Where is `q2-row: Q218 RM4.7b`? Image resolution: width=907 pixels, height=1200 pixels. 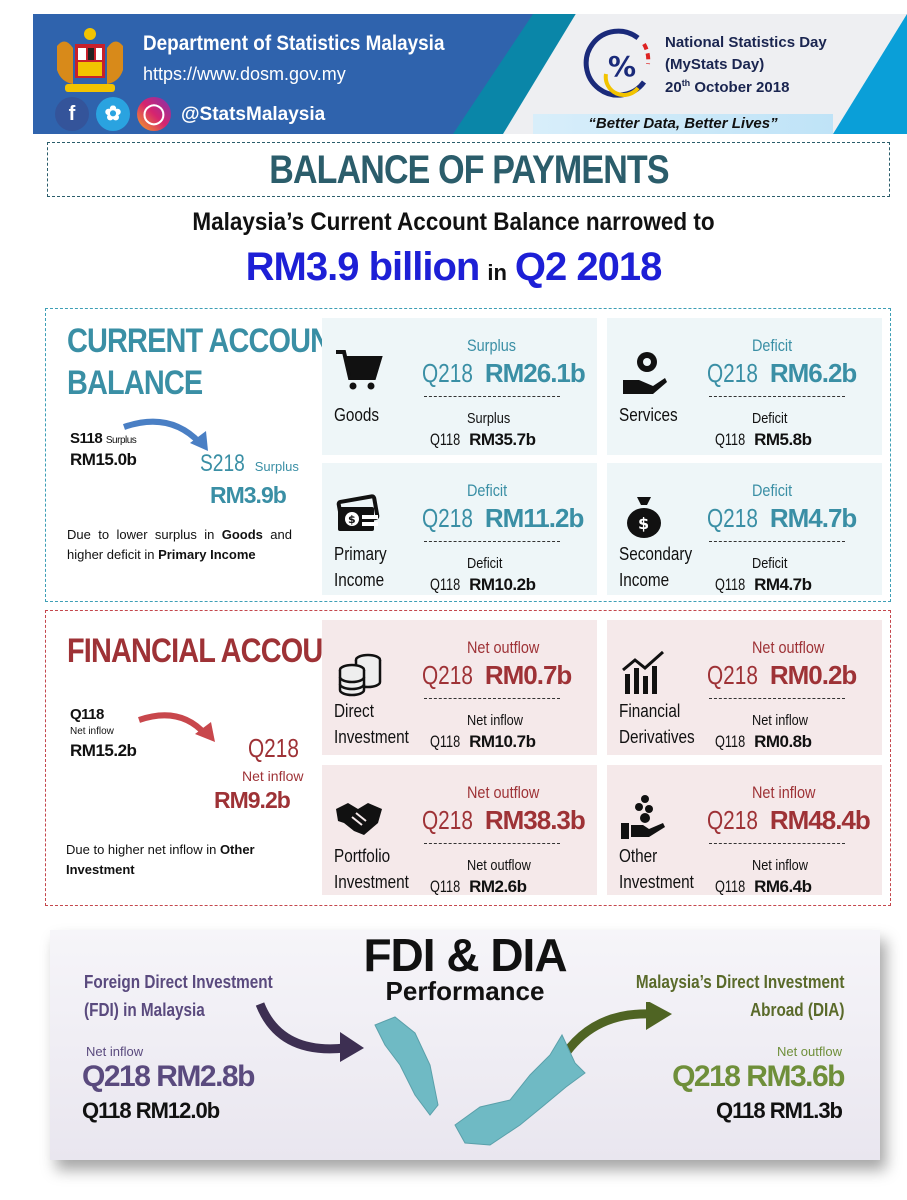 q2-row: Q218 RM4.7b is located at coordinates (782, 518).